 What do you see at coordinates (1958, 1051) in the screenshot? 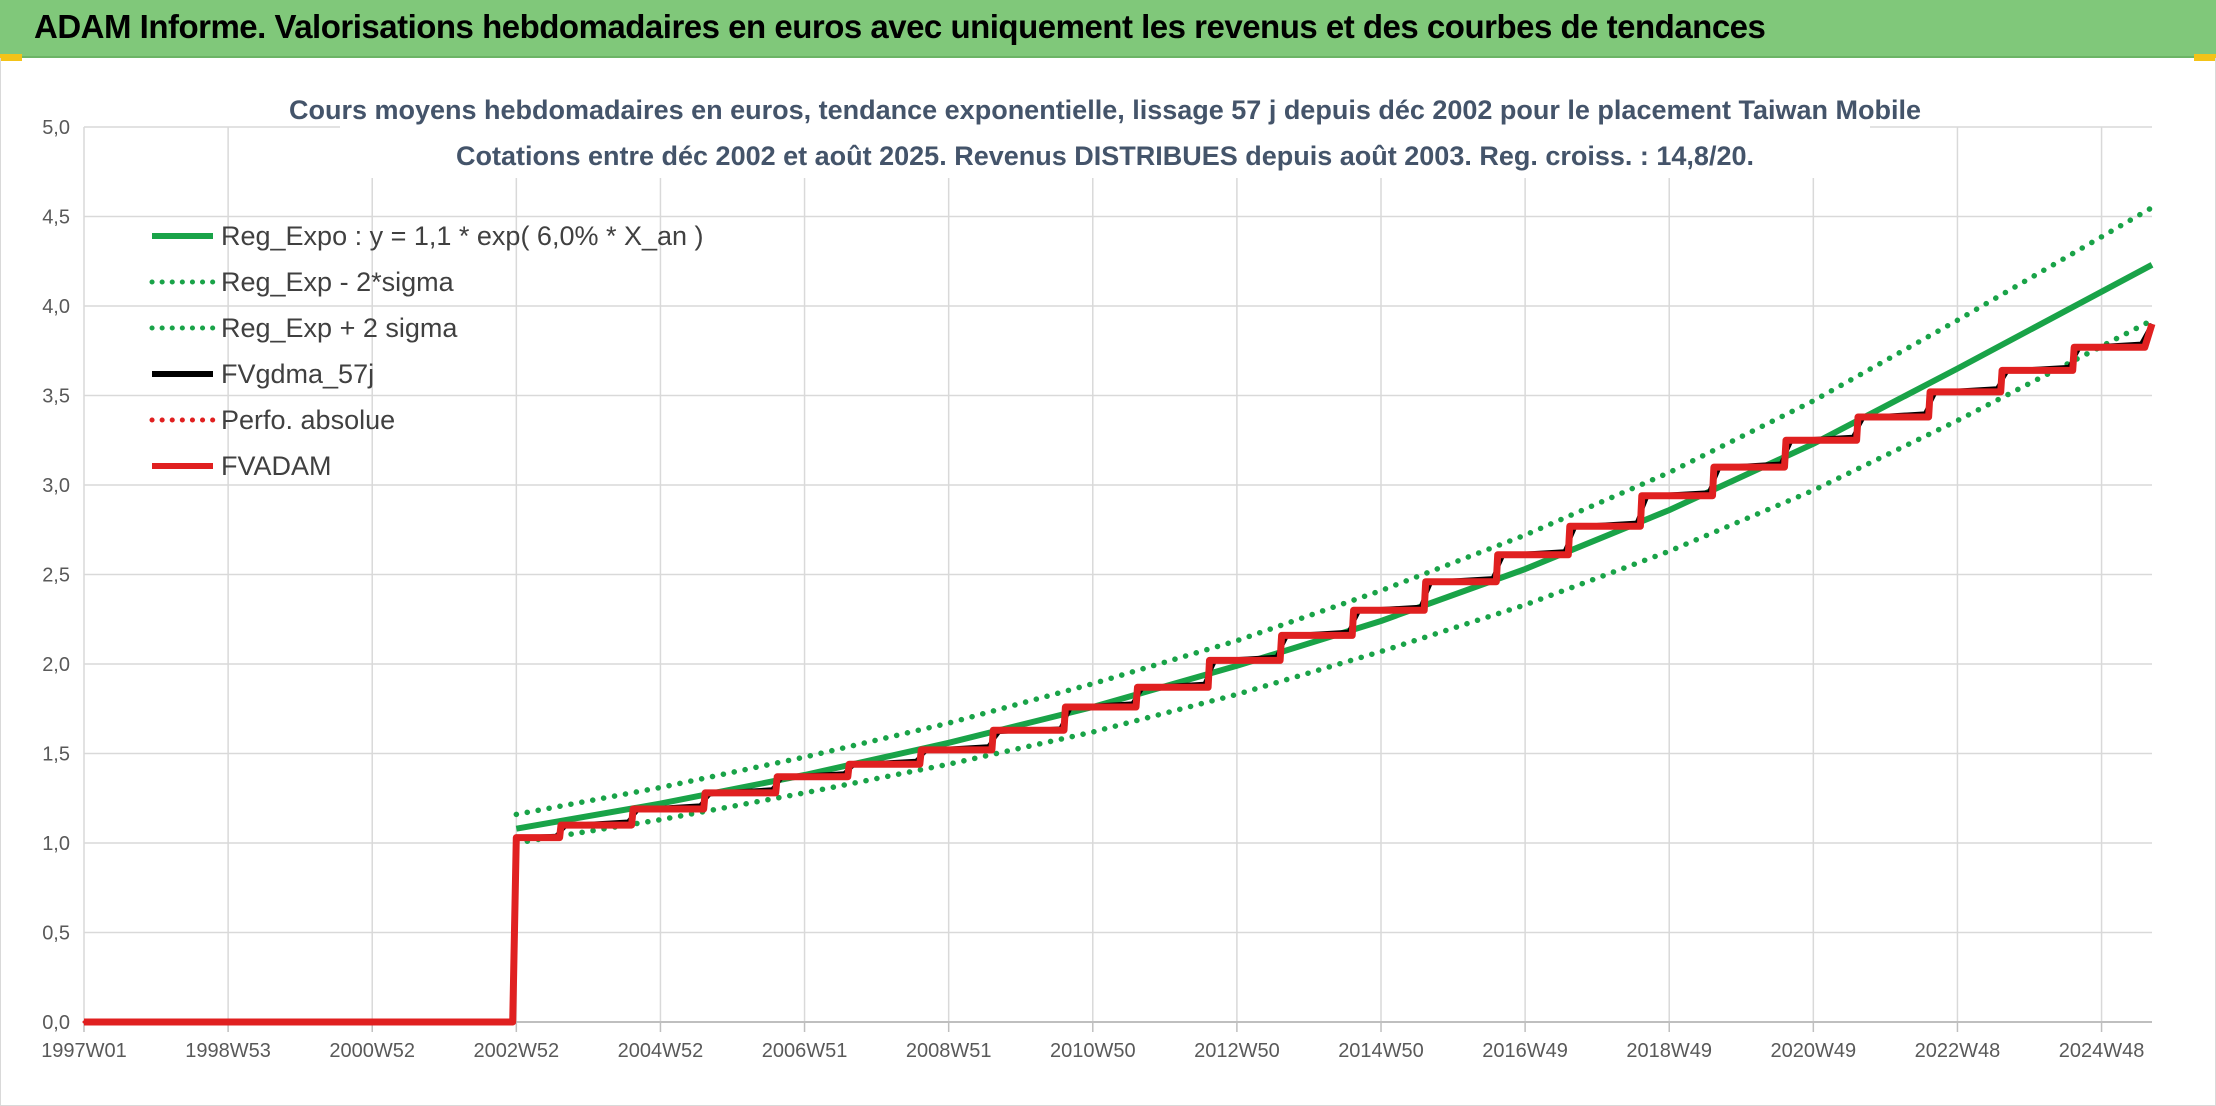
I see `x-tick-label: 2022W48` at bounding box center [1958, 1051].